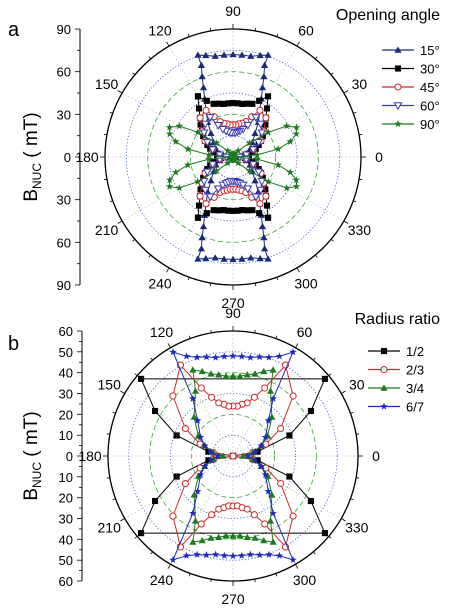  What do you see at coordinates (265, 101) in the screenshot?
I see `grid-spoke` at bounding box center [265, 101].